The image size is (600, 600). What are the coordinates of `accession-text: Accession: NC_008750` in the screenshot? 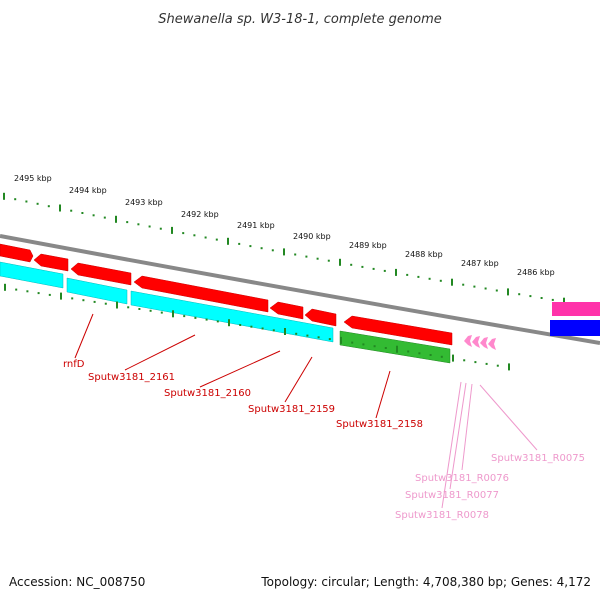 It's located at (77, 582).